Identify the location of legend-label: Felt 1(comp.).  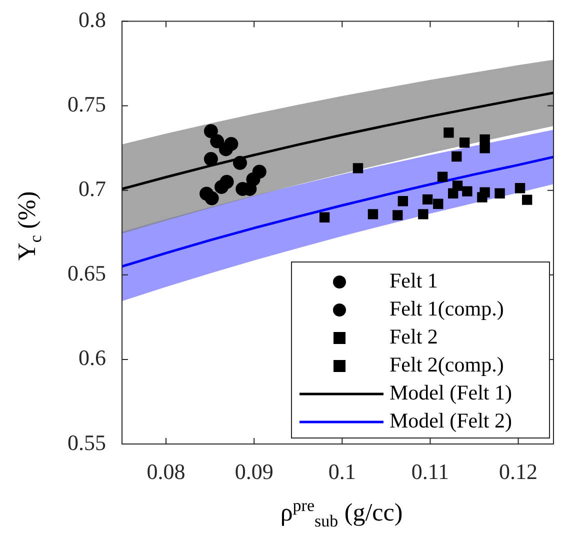
(447, 308).